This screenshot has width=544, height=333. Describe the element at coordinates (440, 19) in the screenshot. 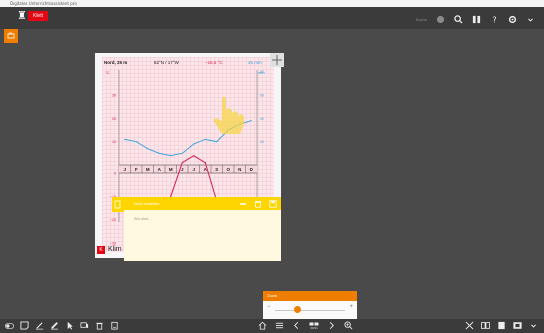

I see `record-icon` at that location.